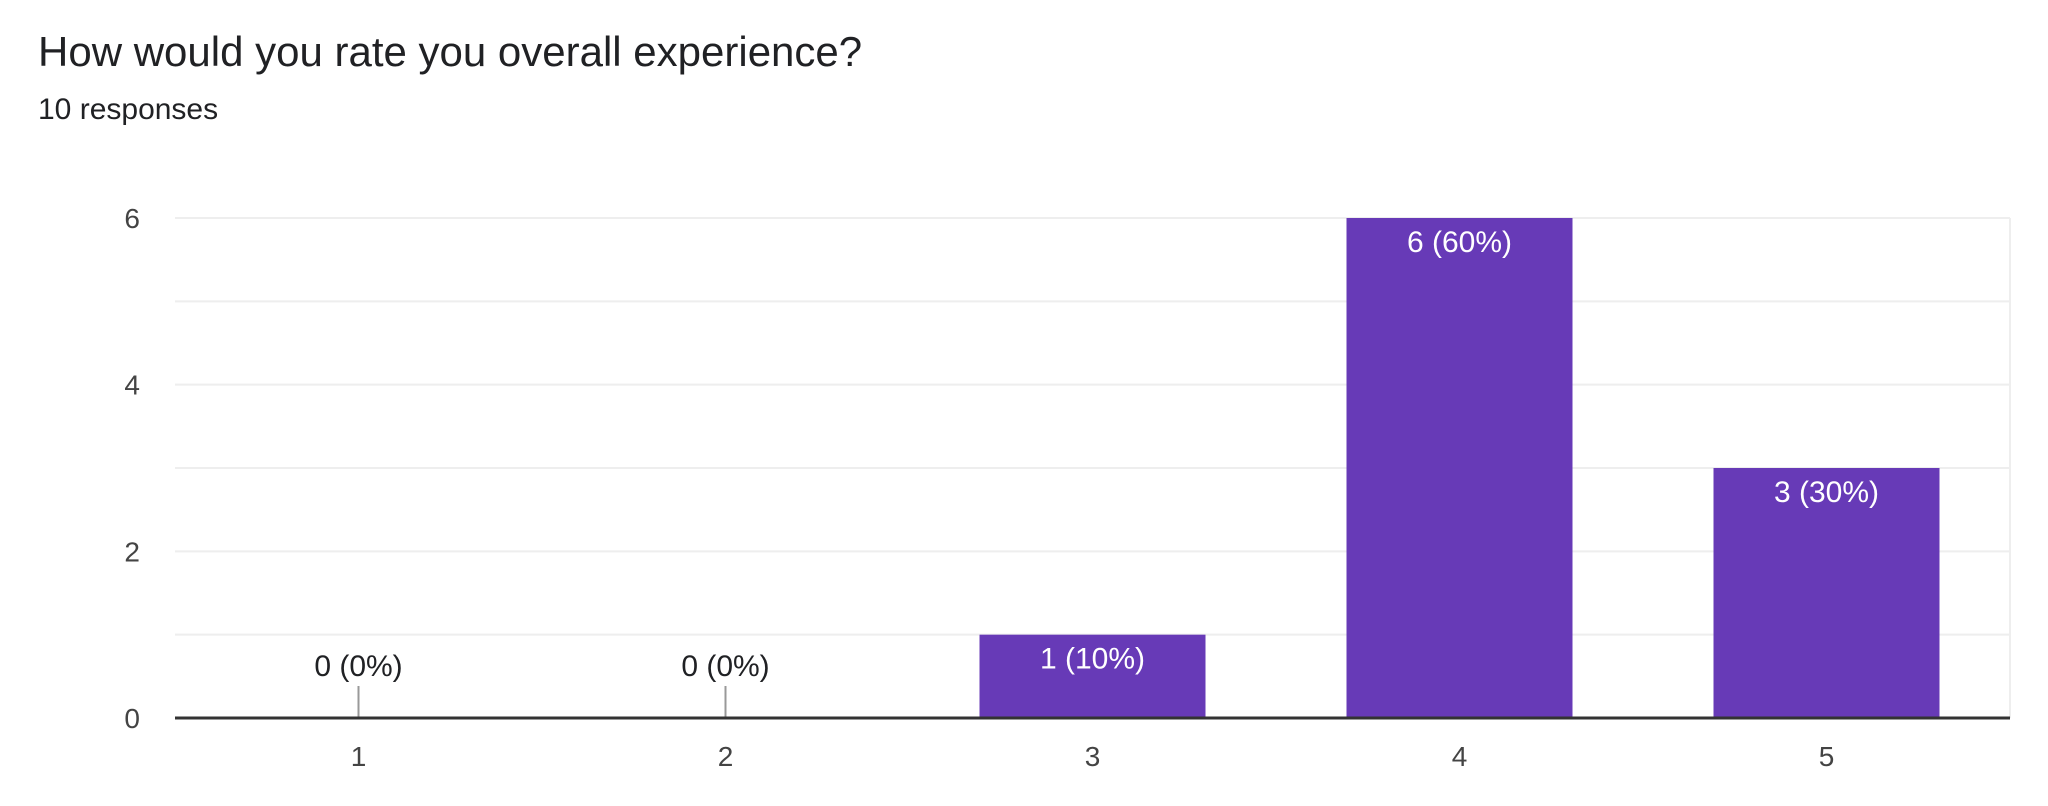  Describe the element at coordinates (1827, 756) in the screenshot. I see `x-tick-label: 5` at that location.